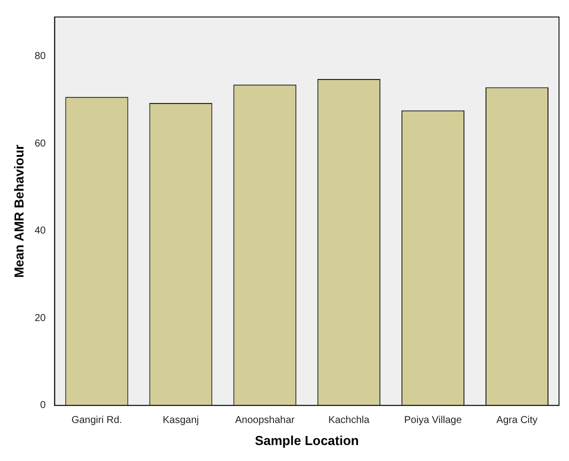 The height and width of the screenshot is (461, 569). Describe the element at coordinates (265, 420) in the screenshot. I see `x-tick-label: Anoopshahar` at that location.